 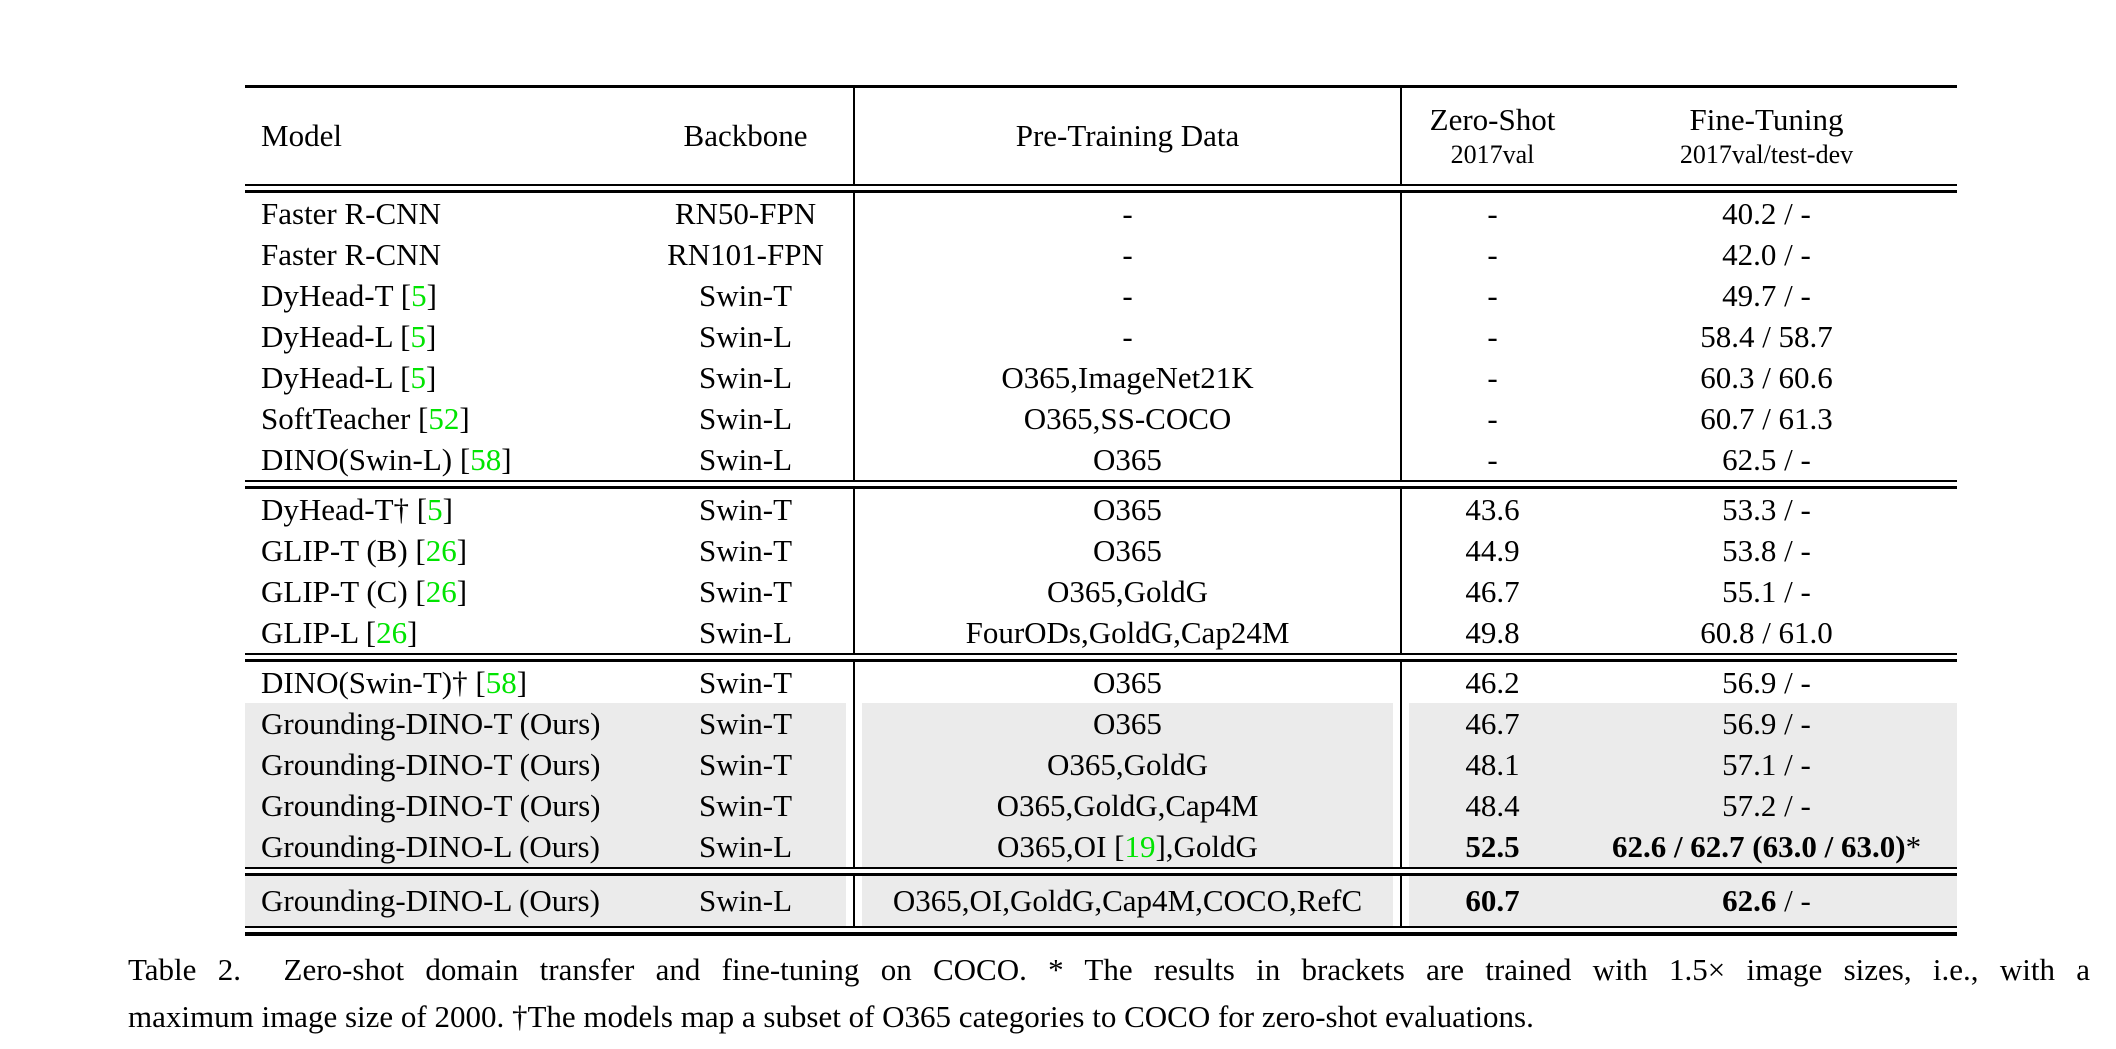 I want to click on cell-text: GLIP-T (C) [, so click(x=343, y=591).